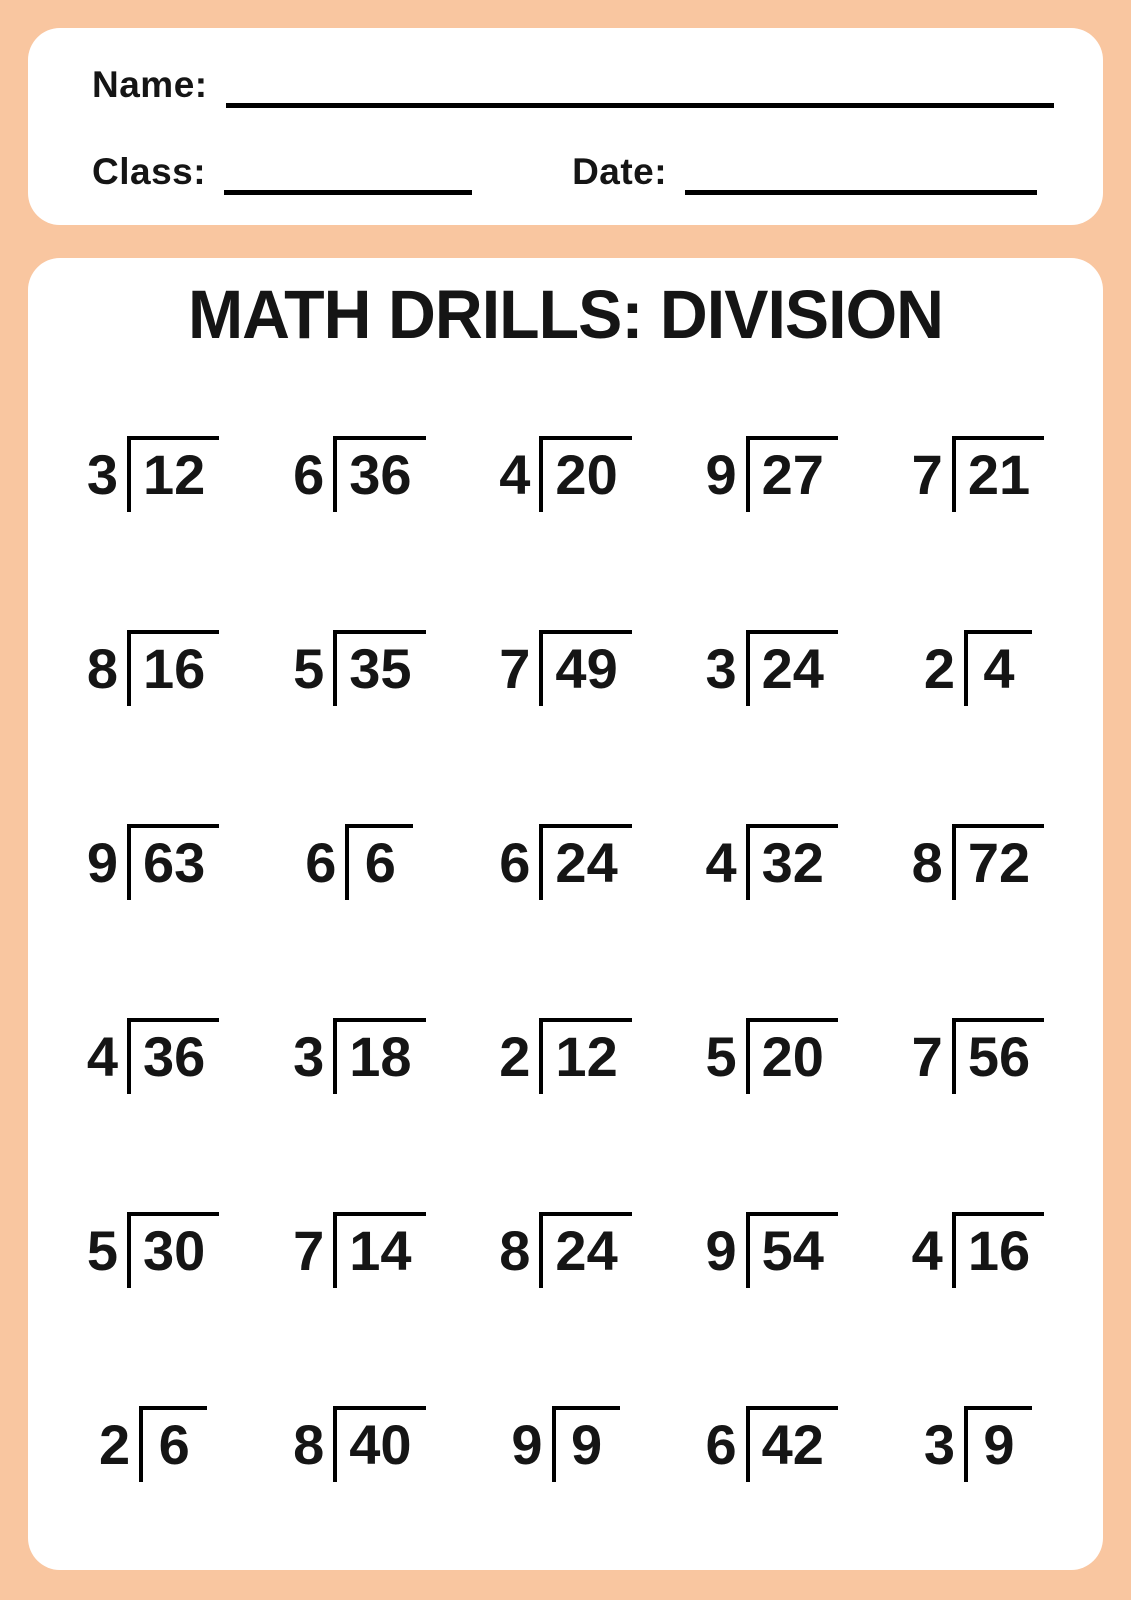 The height and width of the screenshot is (1600, 1131). I want to click on division-problem-16: 4 36, so click(153, 1056).